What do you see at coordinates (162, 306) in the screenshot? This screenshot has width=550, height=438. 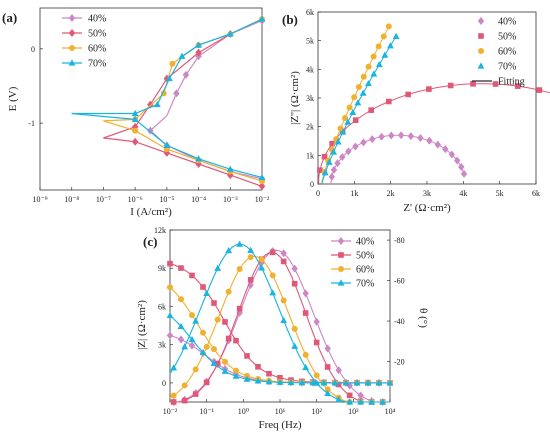 I see `y-tick-label: 6k` at bounding box center [162, 306].